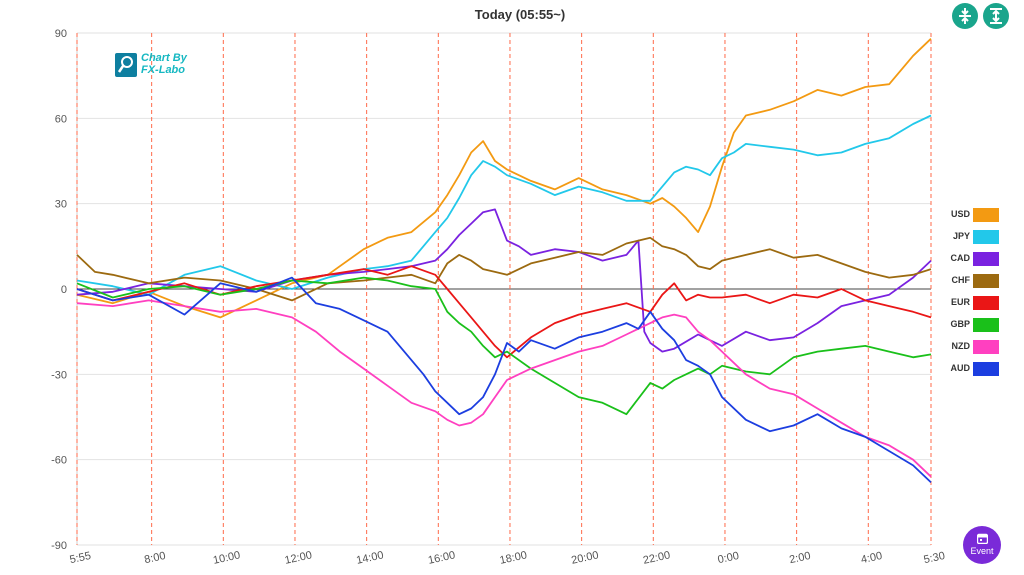 This screenshot has width=1024, height=575. I want to click on legend-label: NZD, so click(961, 346).